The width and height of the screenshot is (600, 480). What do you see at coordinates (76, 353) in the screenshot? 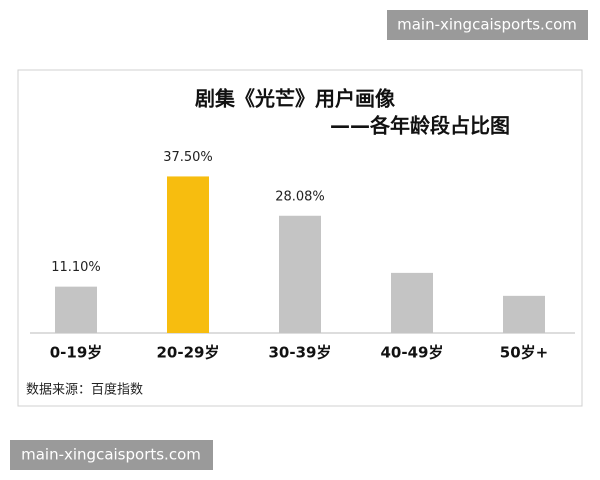
I see `x-tick-label: 0-19岁` at bounding box center [76, 353].